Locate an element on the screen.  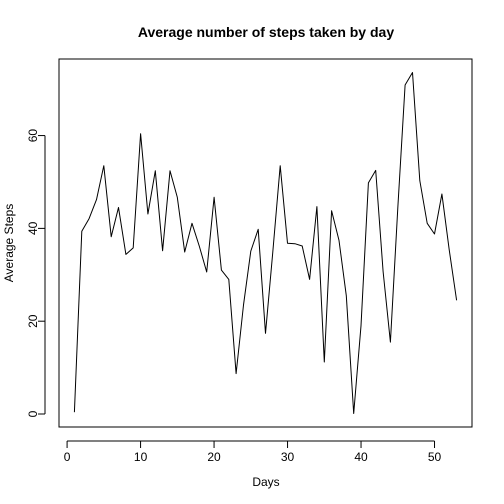
x-tick-label-10: 10 is located at coordinates (141, 457).